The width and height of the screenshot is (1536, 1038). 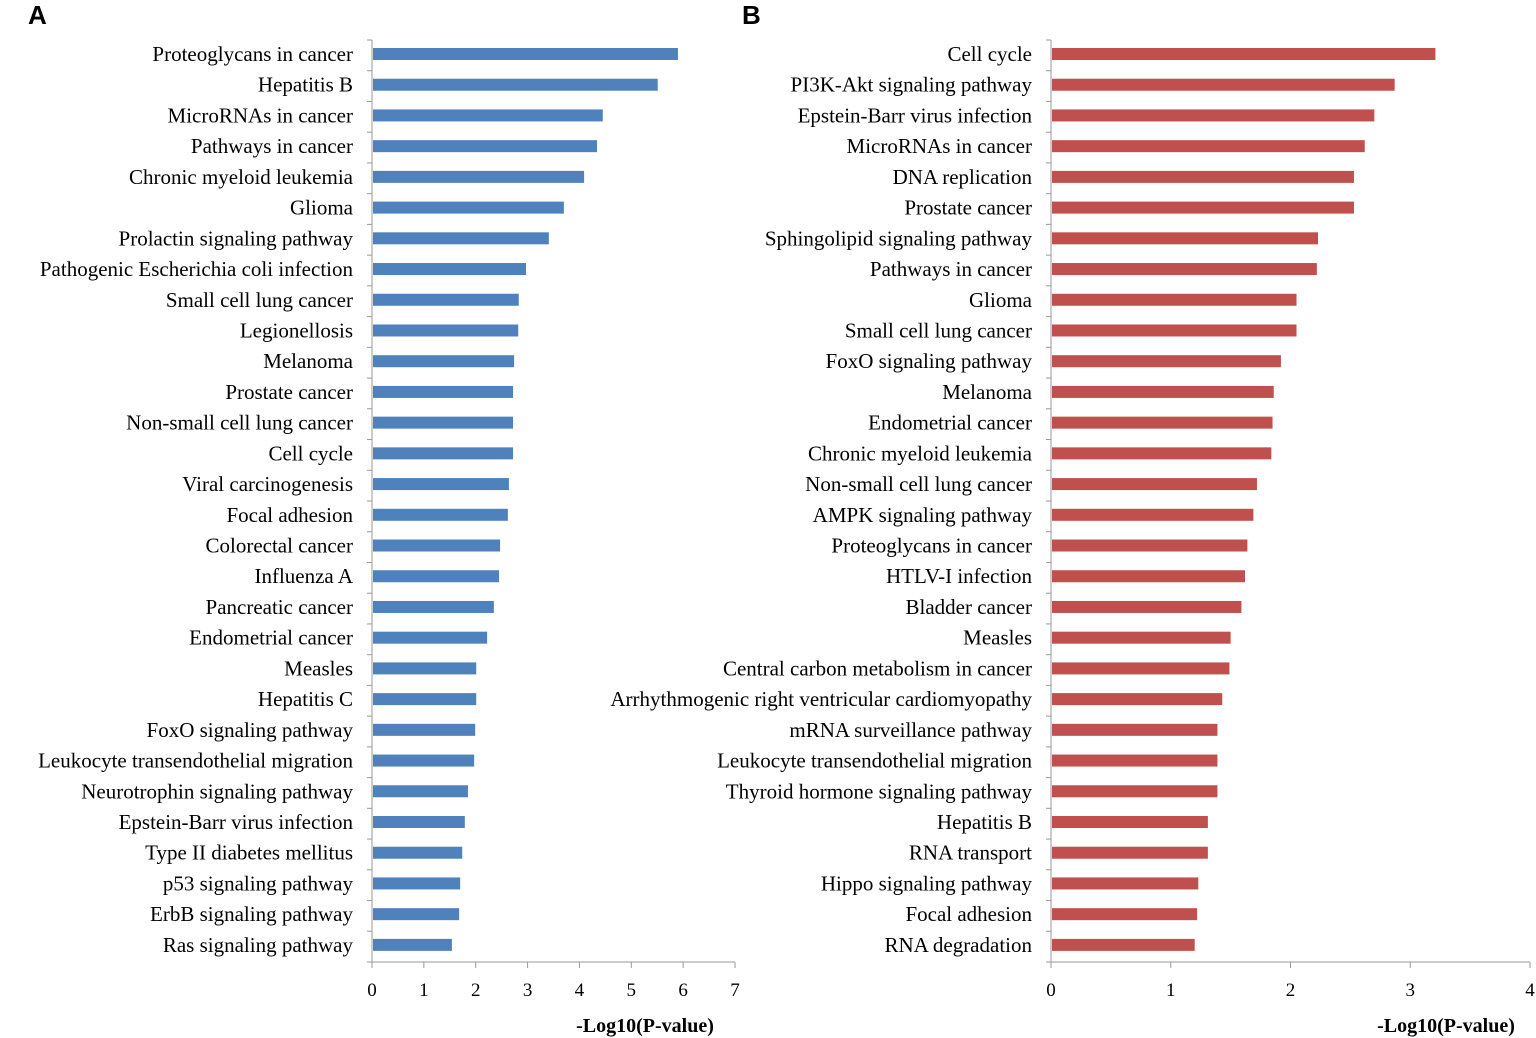 What do you see at coordinates (632, 990) in the screenshot?
I see `x-tick-label: 5` at bounding box center [632, 990].